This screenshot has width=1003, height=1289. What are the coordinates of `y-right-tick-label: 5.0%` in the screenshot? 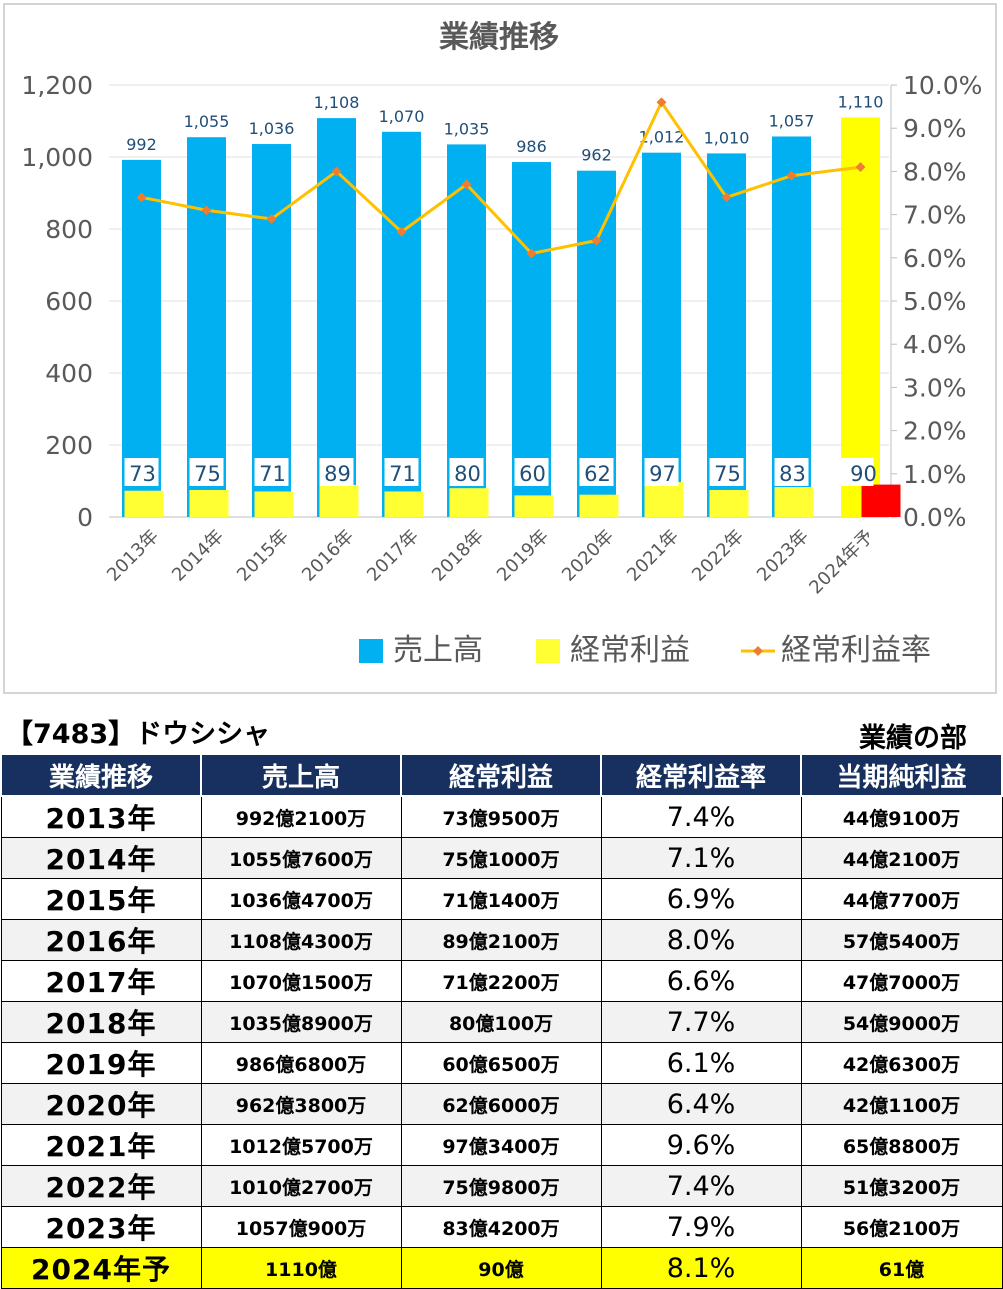 It's located at (935, 301).